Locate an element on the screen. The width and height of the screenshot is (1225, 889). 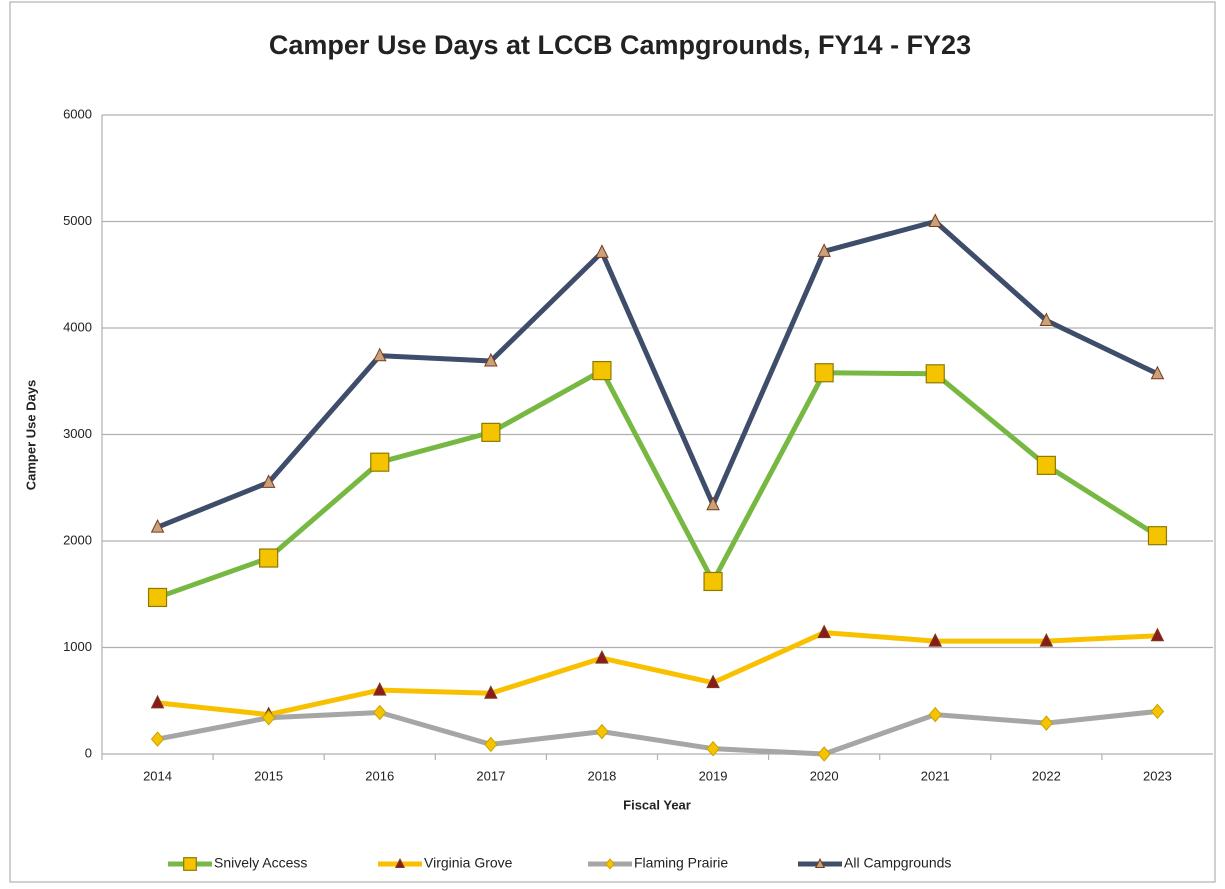
y-tick-label: 5000 is located at coordinates (77, 220).